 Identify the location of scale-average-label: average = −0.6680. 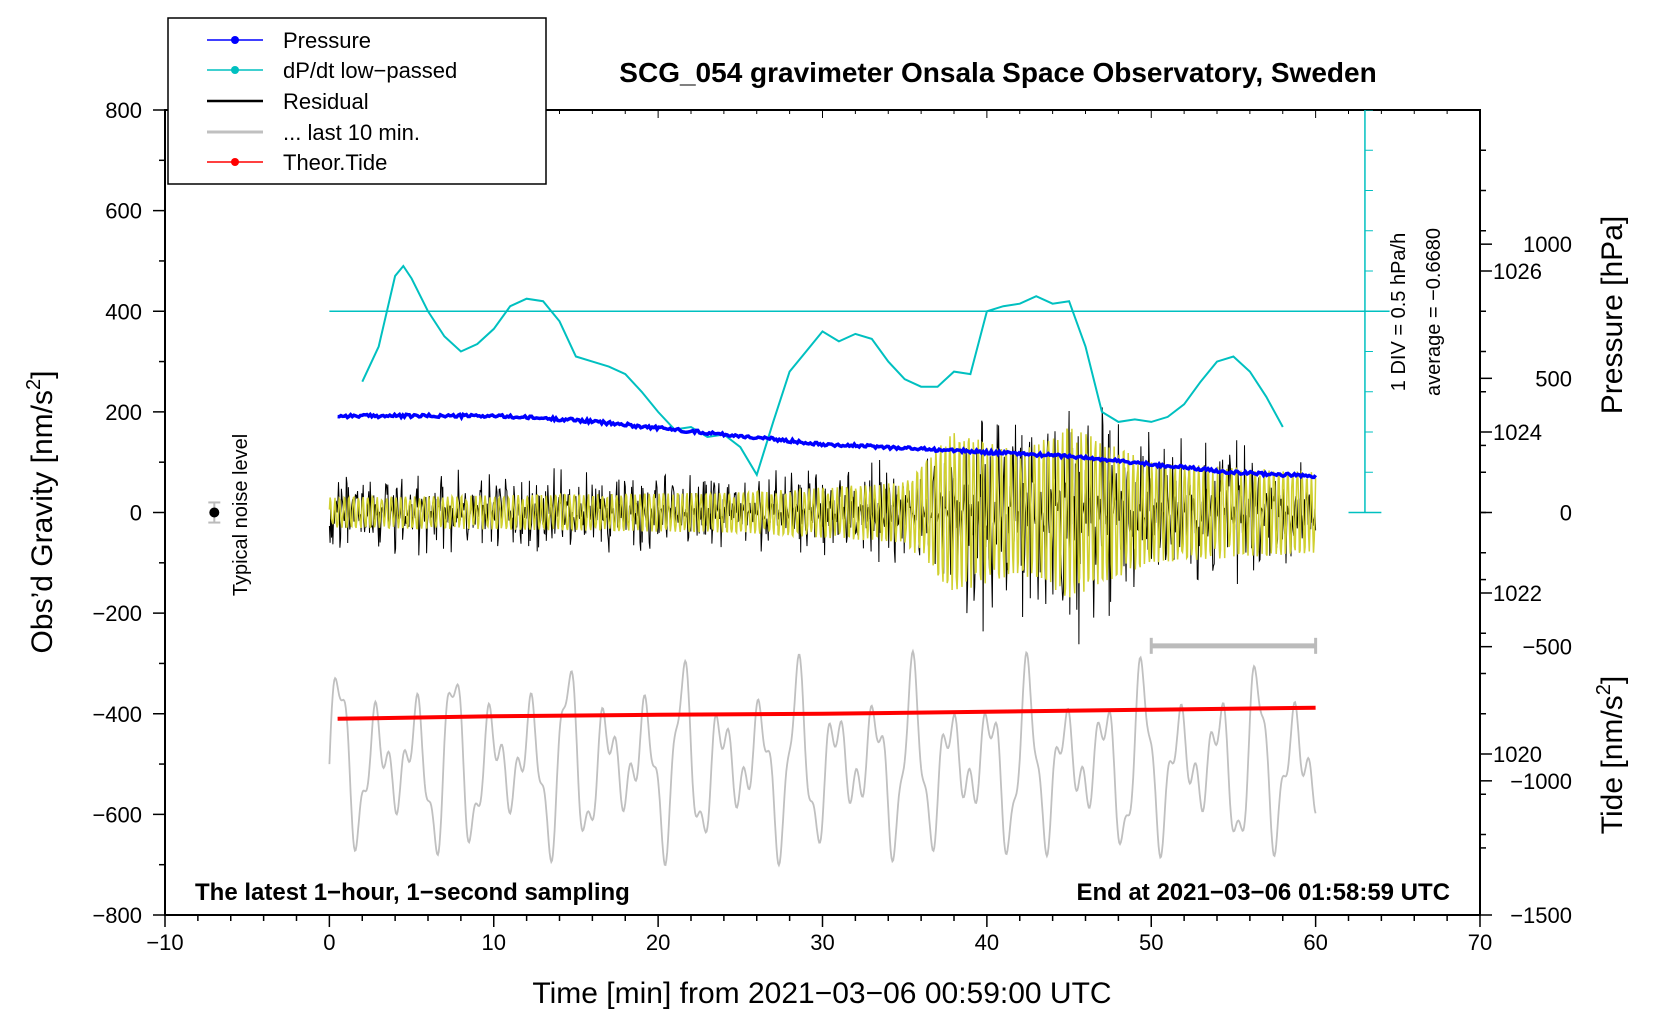
(1434, 312).